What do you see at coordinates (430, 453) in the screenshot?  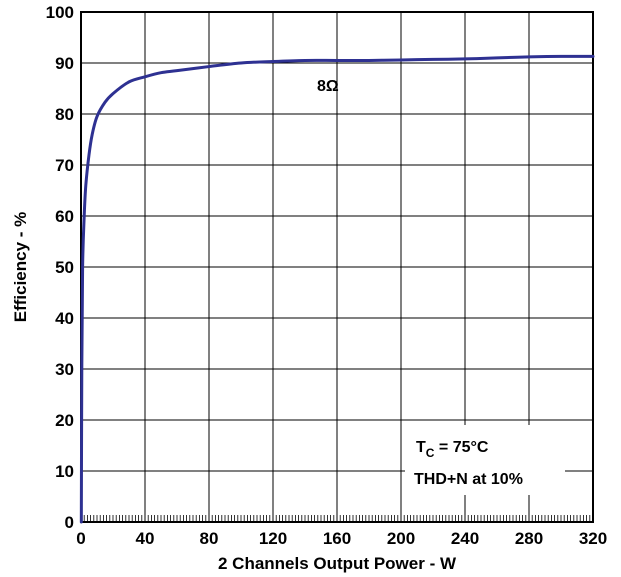 I see `tc-subscript: C` at bounding box center [430, 453].